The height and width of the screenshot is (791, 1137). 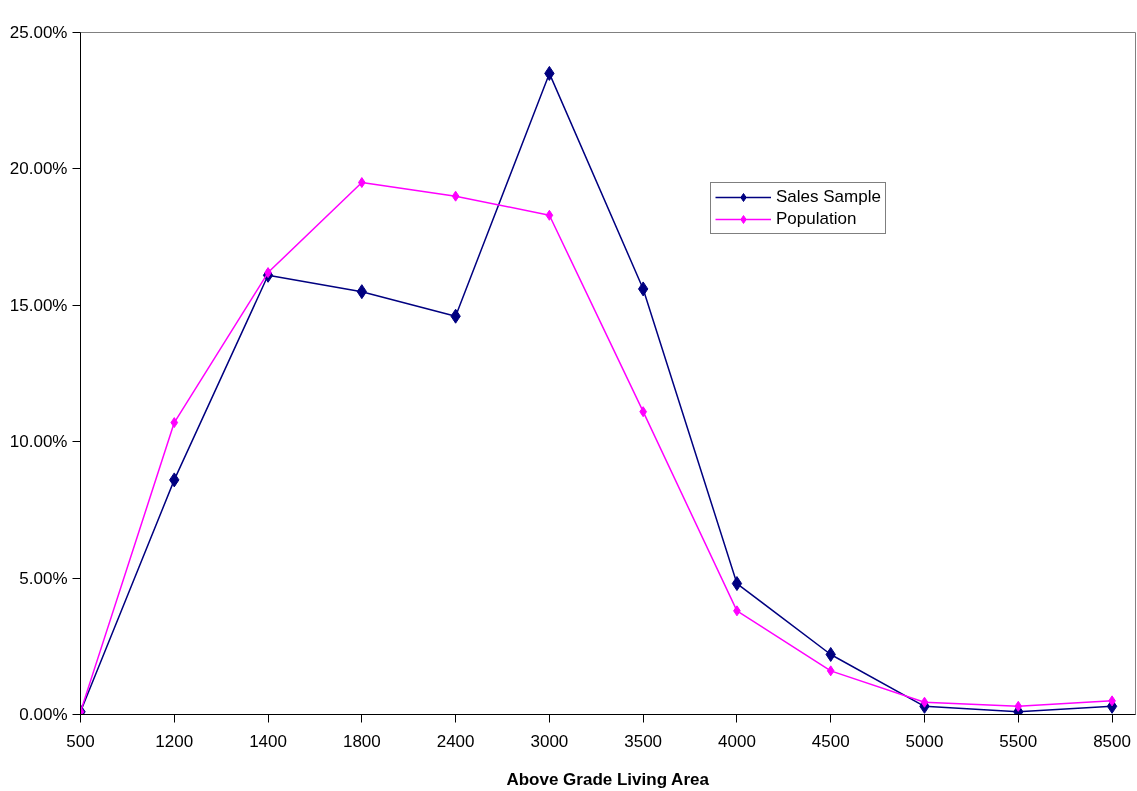 I want to click on y-tick-label: 20.00%, so click(x=38, y=169).